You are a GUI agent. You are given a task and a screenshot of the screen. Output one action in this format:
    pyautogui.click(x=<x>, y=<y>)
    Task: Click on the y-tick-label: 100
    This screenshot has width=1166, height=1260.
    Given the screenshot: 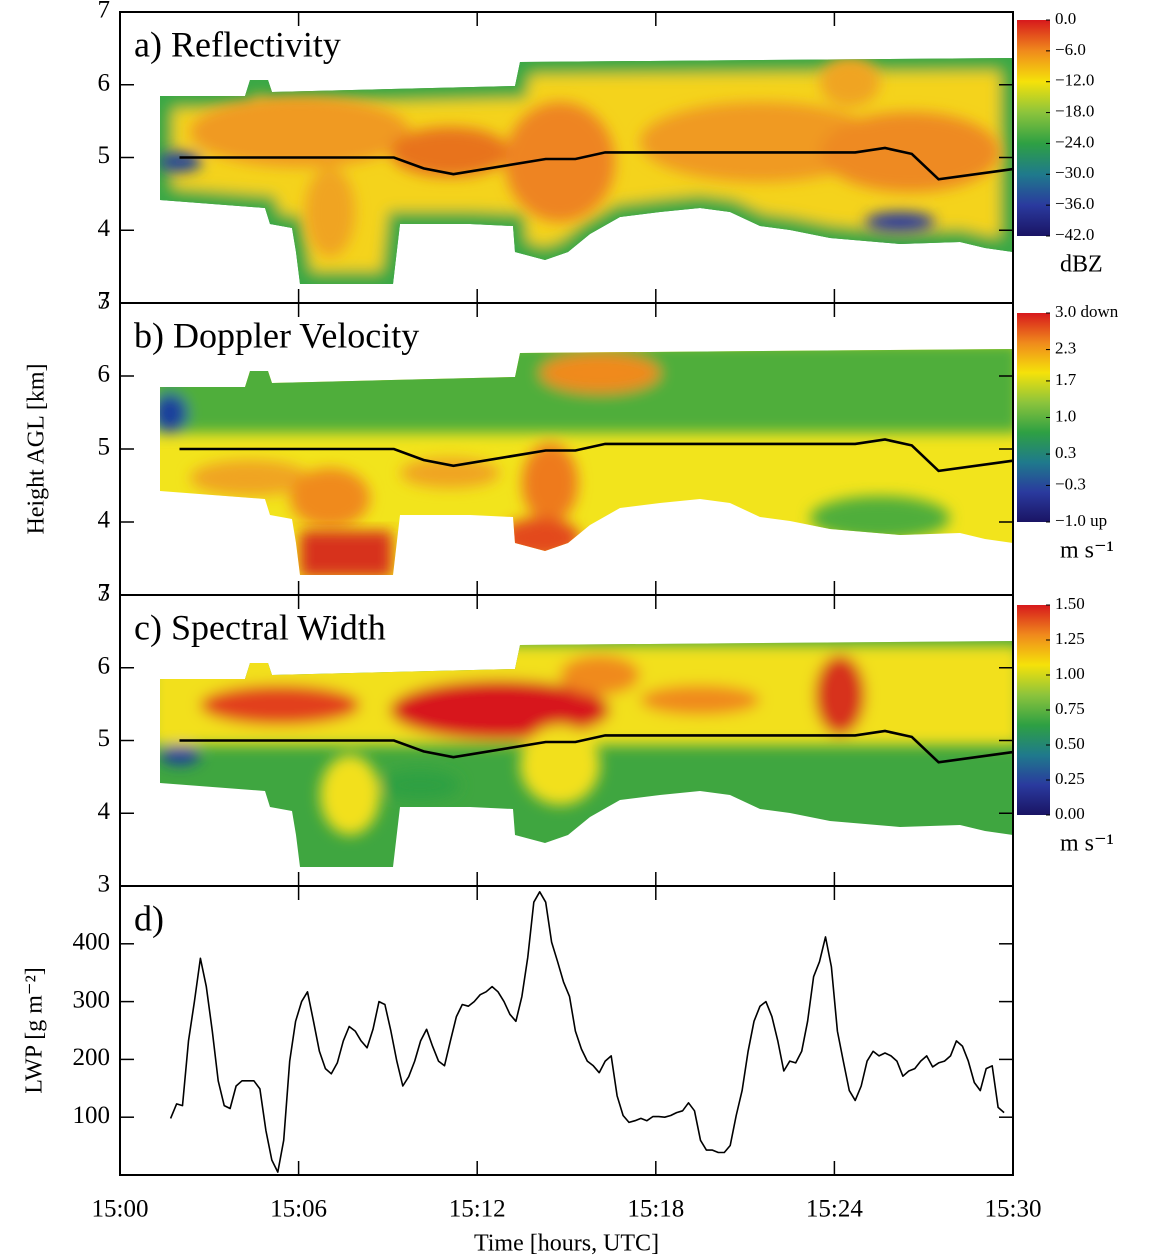 What is the action you would take?
    pyautogui.click(x=92, y=1115)
    